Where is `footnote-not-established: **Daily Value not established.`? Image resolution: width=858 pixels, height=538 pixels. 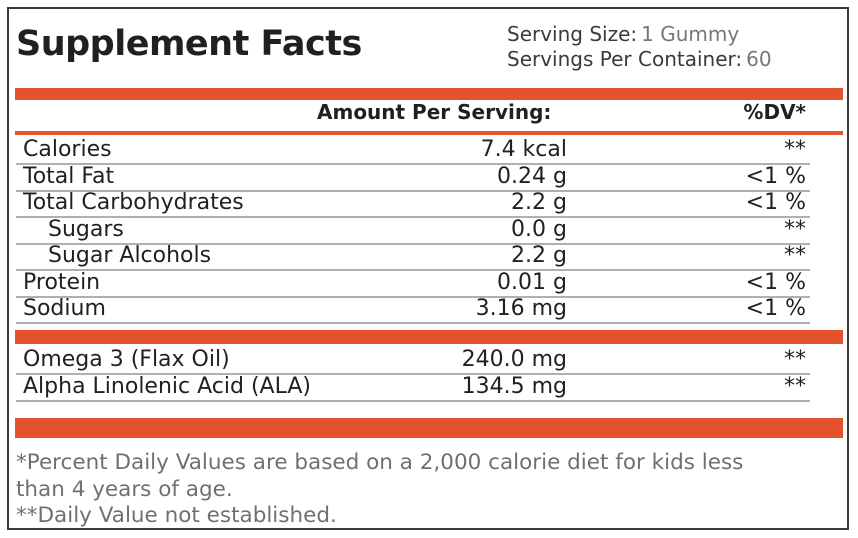 footnote-not-established: **Daily Value not established. is located at coordinates (176, 515).